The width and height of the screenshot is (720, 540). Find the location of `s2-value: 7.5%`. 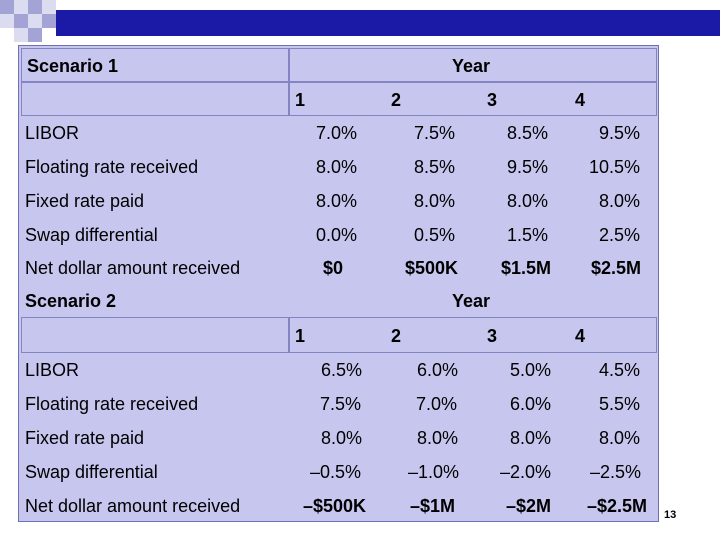

s2-value: 7.5% is located at coordinates (340, 404).